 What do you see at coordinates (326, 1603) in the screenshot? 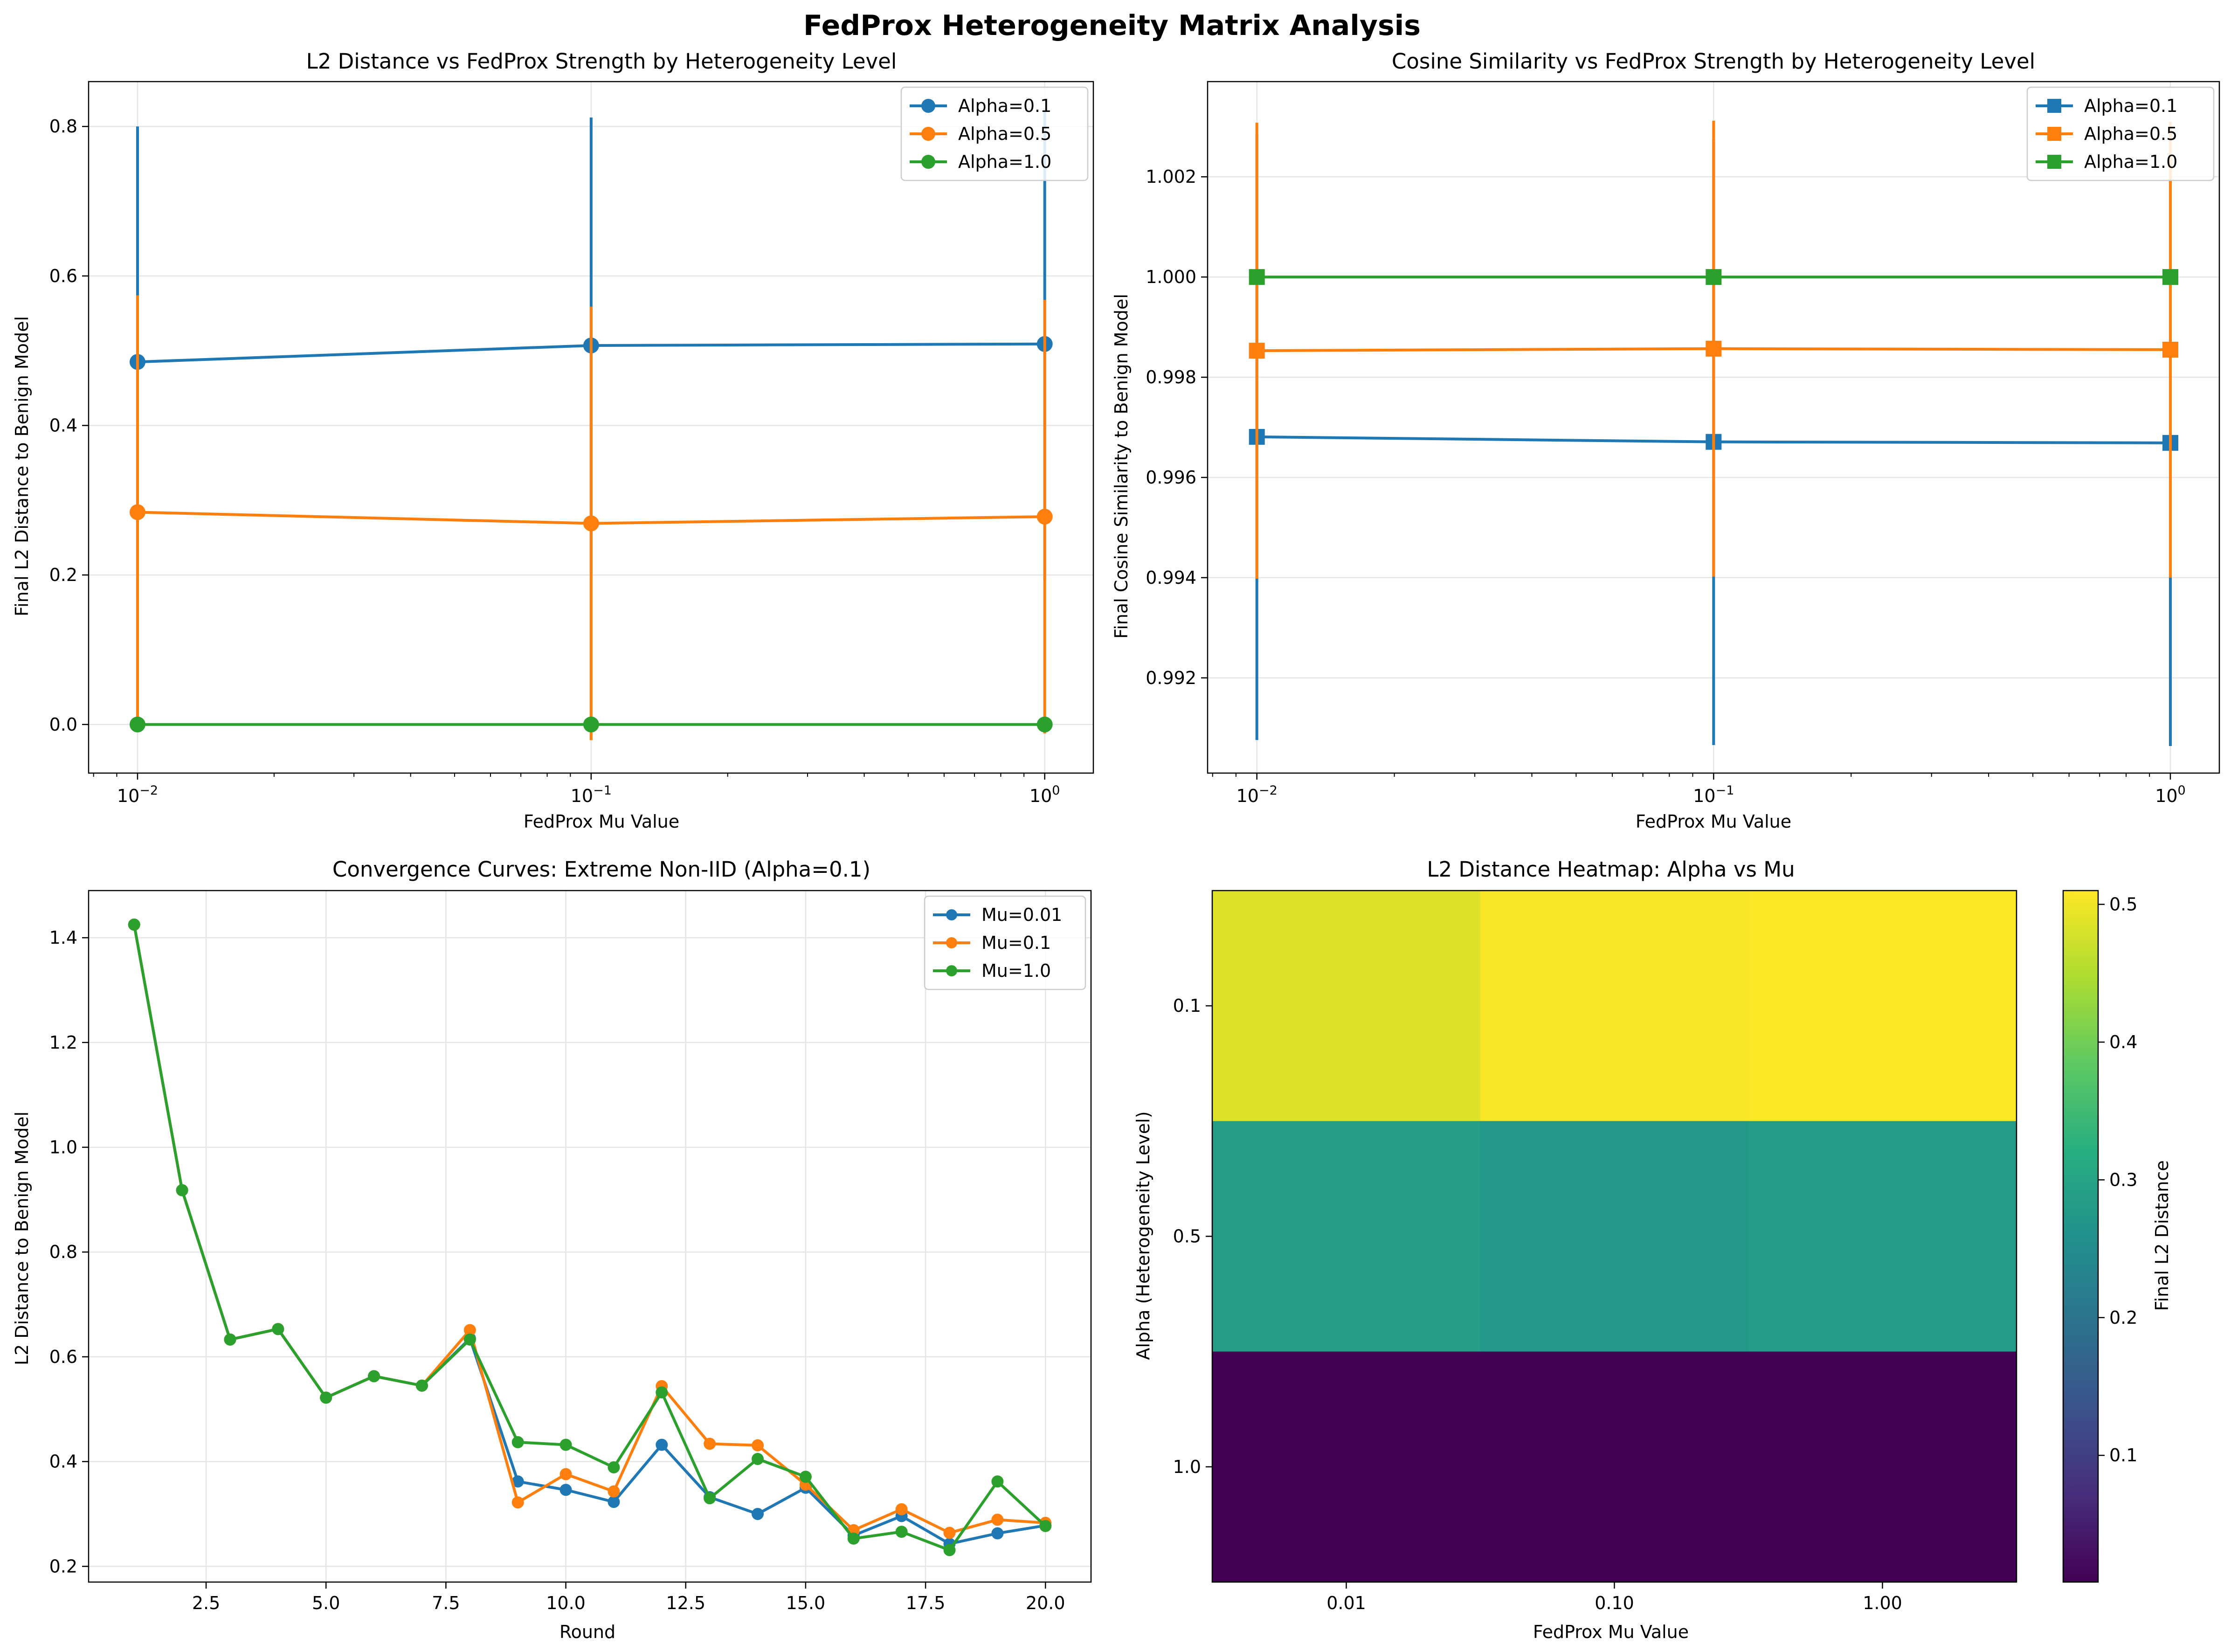
I see `x-tick-label: 5.0` at bounding box center [326, 1603].